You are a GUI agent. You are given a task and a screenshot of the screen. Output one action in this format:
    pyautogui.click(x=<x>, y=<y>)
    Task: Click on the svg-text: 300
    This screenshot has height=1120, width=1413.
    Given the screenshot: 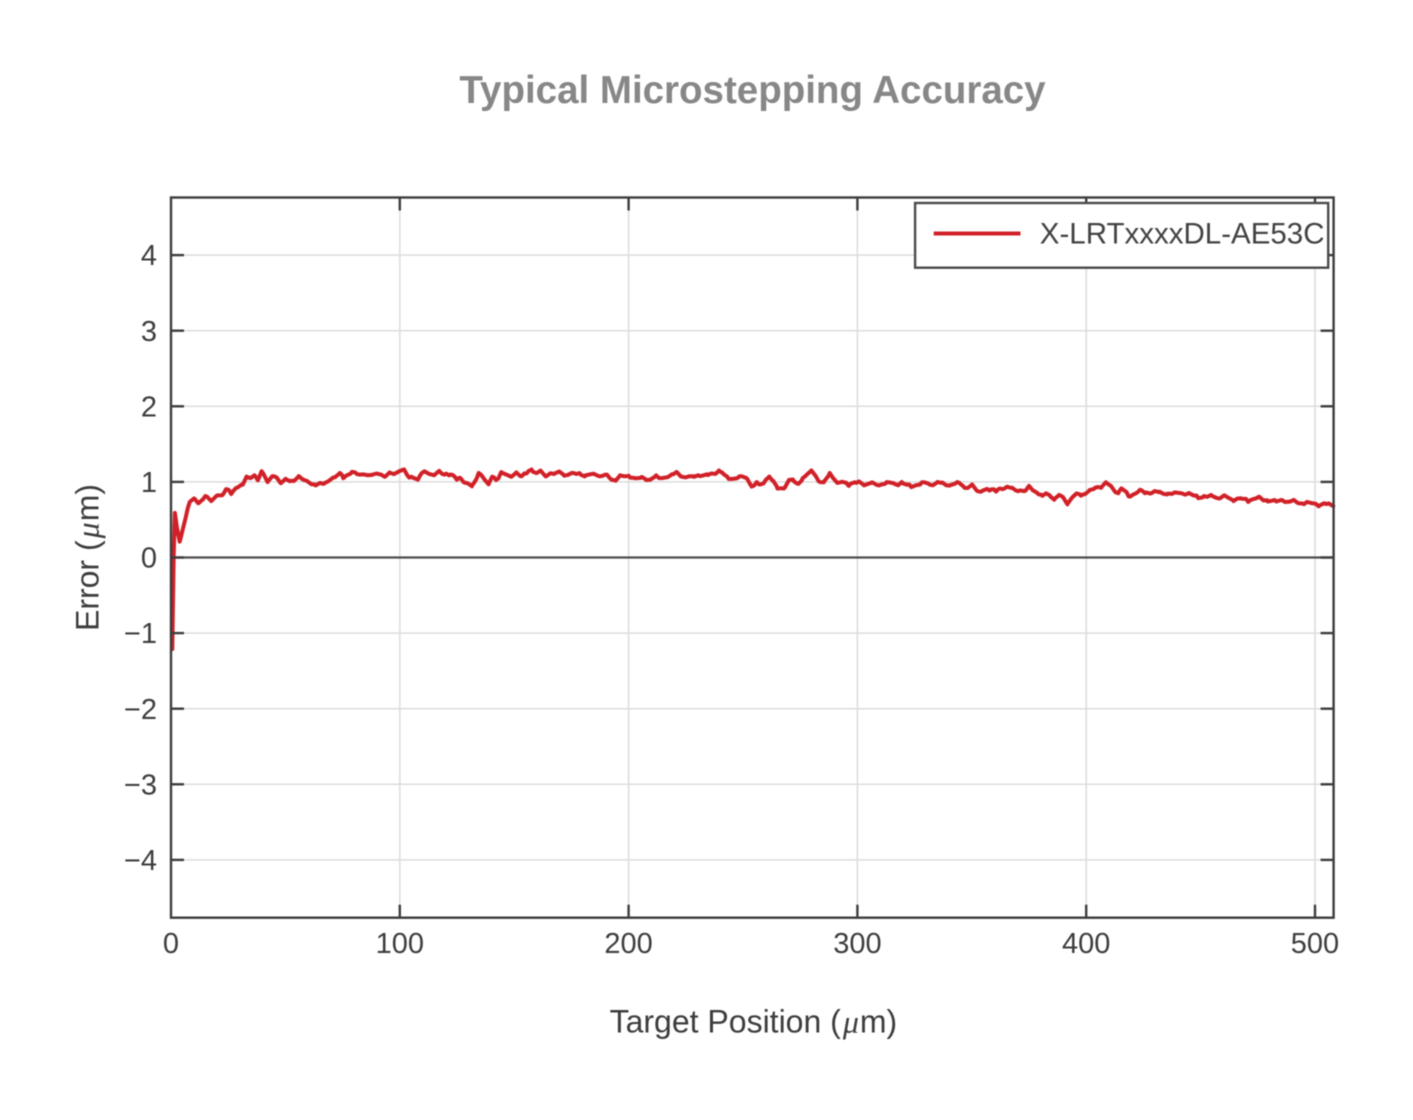 What is the action you would take?
    pyautogui.click(x=857, y=944)
    